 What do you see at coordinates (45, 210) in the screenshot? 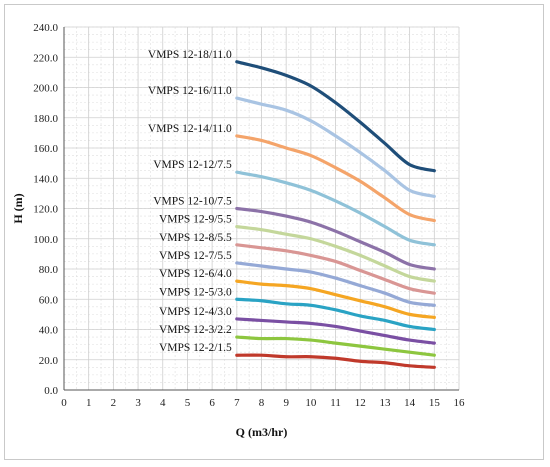
I see `y-tick-label: 120.0` at bounding box center [45, 210].